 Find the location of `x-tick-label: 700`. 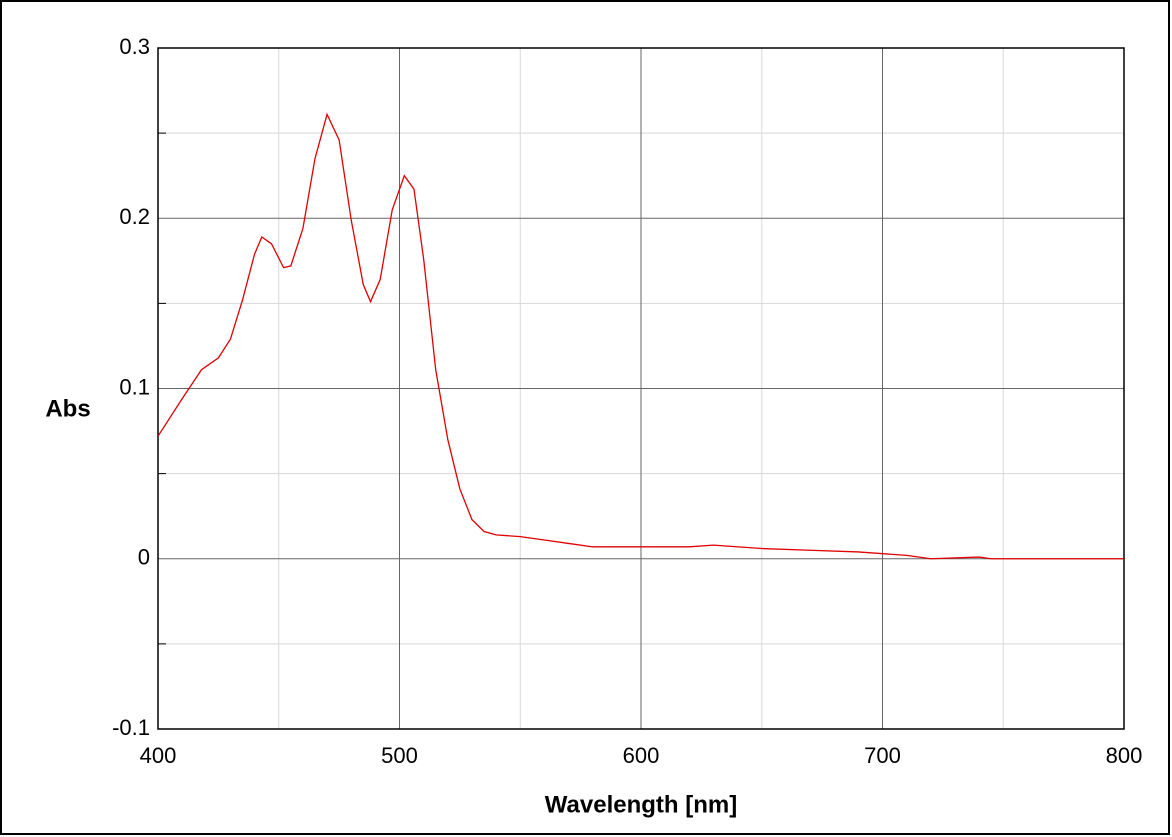

x-tick-label: 700 is located at coordinates (882, 755).